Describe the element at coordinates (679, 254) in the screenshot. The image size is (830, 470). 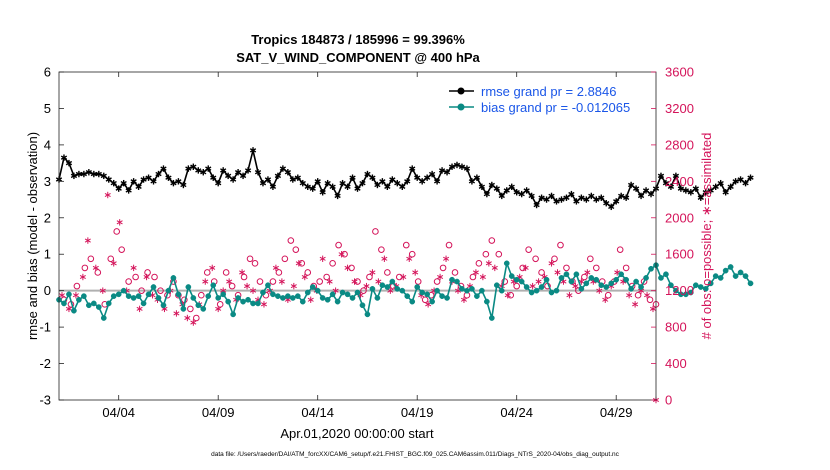
I see `y-right-tick-label: 1600` at that location.